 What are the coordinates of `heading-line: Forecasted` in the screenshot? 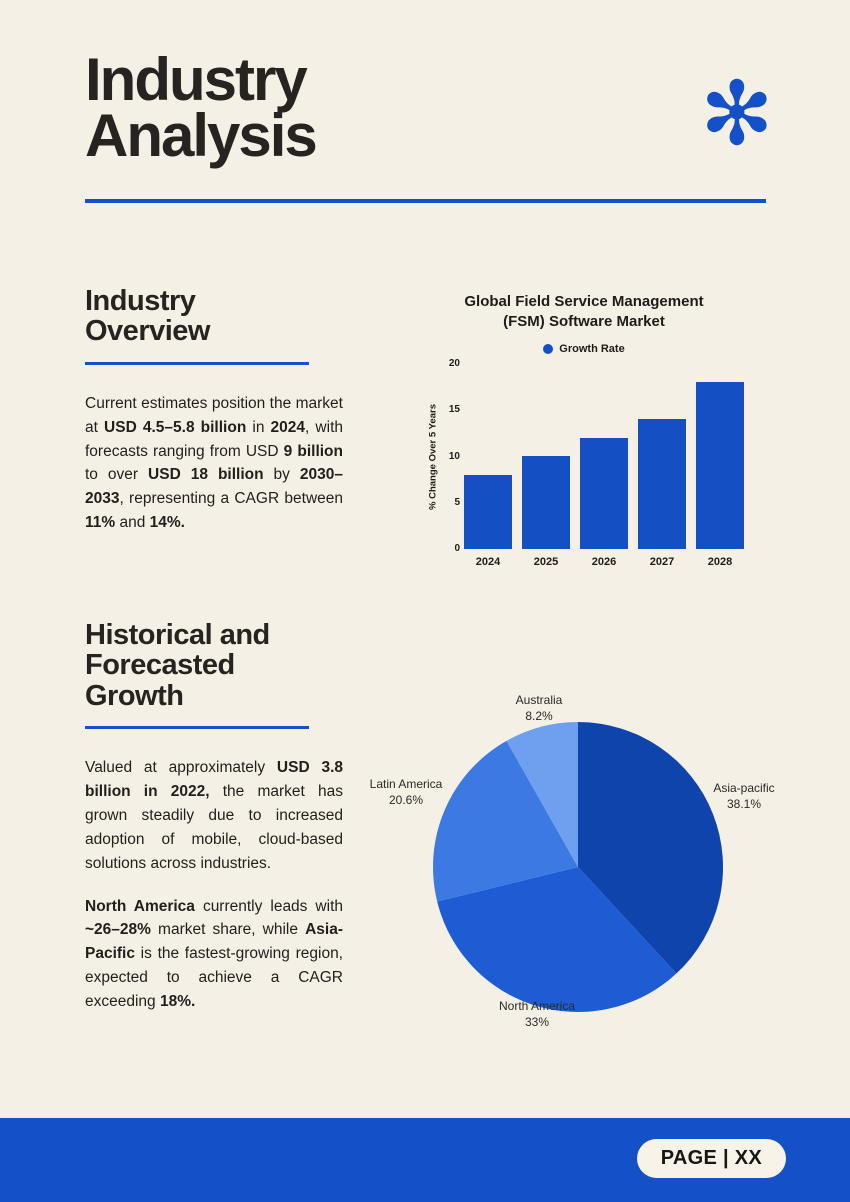 It's located at (160, 665).